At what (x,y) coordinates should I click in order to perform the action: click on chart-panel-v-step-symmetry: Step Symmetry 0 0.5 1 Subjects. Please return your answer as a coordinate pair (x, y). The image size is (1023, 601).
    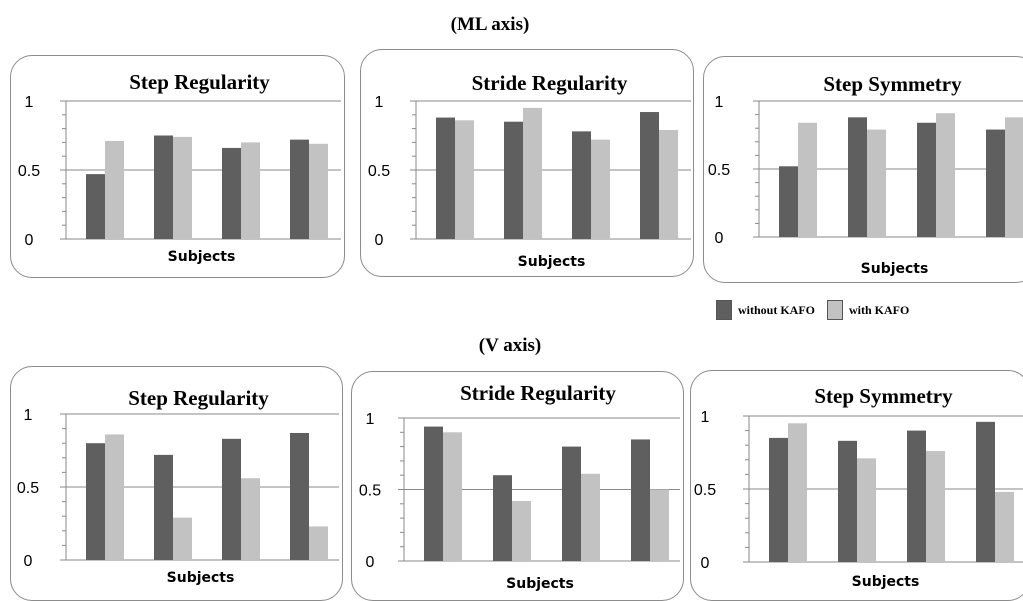
    Looking at the image, I should click on (856, 485).